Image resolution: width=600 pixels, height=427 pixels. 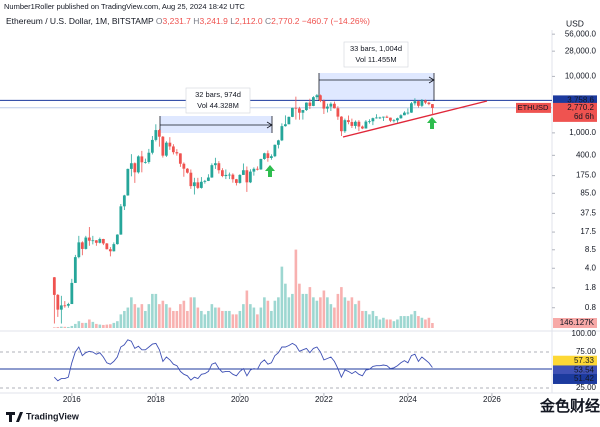 What do you see at coordinates (586, 351) in the screenshot?
I see `rsi-tick-label: 75.00` at bounding box center [586, 351].